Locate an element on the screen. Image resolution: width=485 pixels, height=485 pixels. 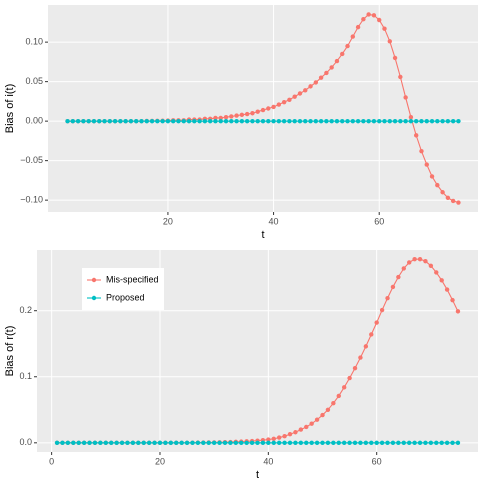
y-tick-label: 0.05 is located at coordinates (34, 81).